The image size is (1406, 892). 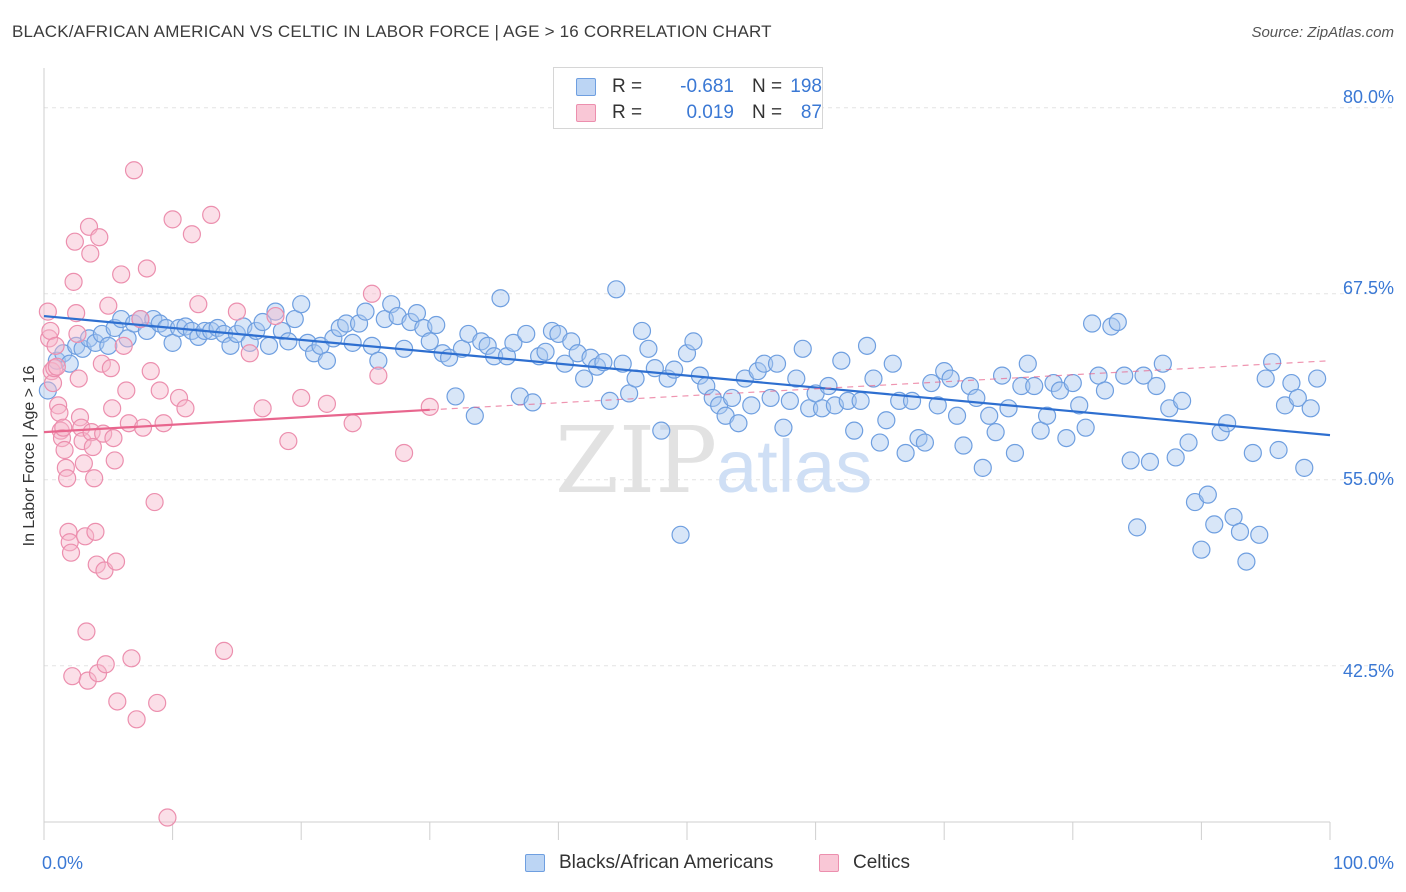 I want to click on legend-swatch-pink, so click(x=586, y=113).